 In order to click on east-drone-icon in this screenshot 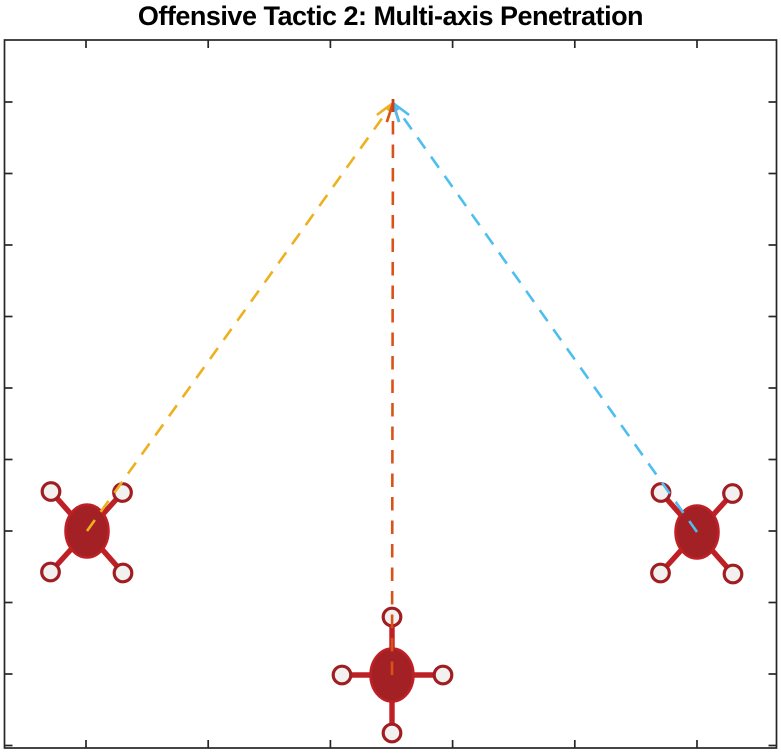, I will do `click(697, 533)`.